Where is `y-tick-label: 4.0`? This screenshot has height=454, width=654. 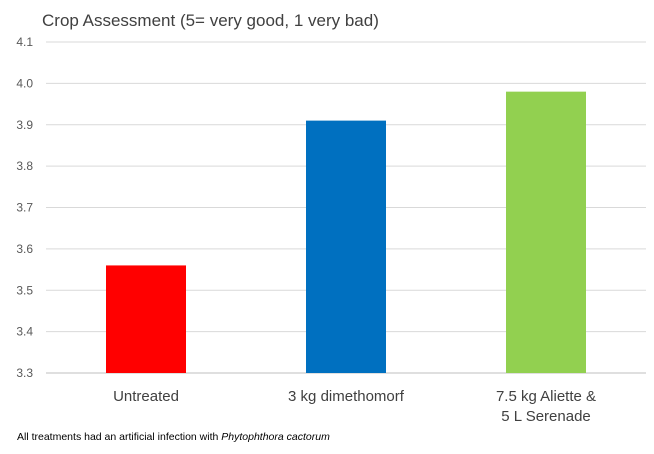 y-tick-label: 4.0 is located at coordinates (24, 83).